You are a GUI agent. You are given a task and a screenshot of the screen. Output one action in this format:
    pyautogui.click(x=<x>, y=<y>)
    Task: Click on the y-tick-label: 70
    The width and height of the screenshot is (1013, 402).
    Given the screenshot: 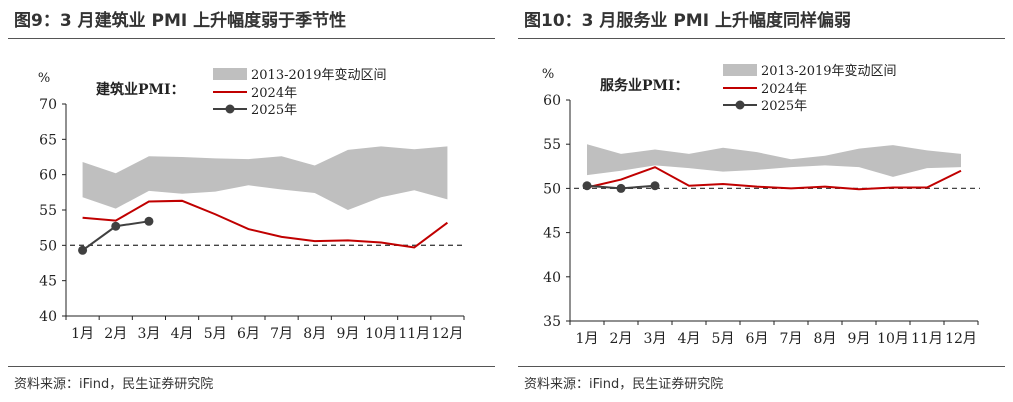 What is the action you would take?
    pyautogui.click(x=48, y=105)
    